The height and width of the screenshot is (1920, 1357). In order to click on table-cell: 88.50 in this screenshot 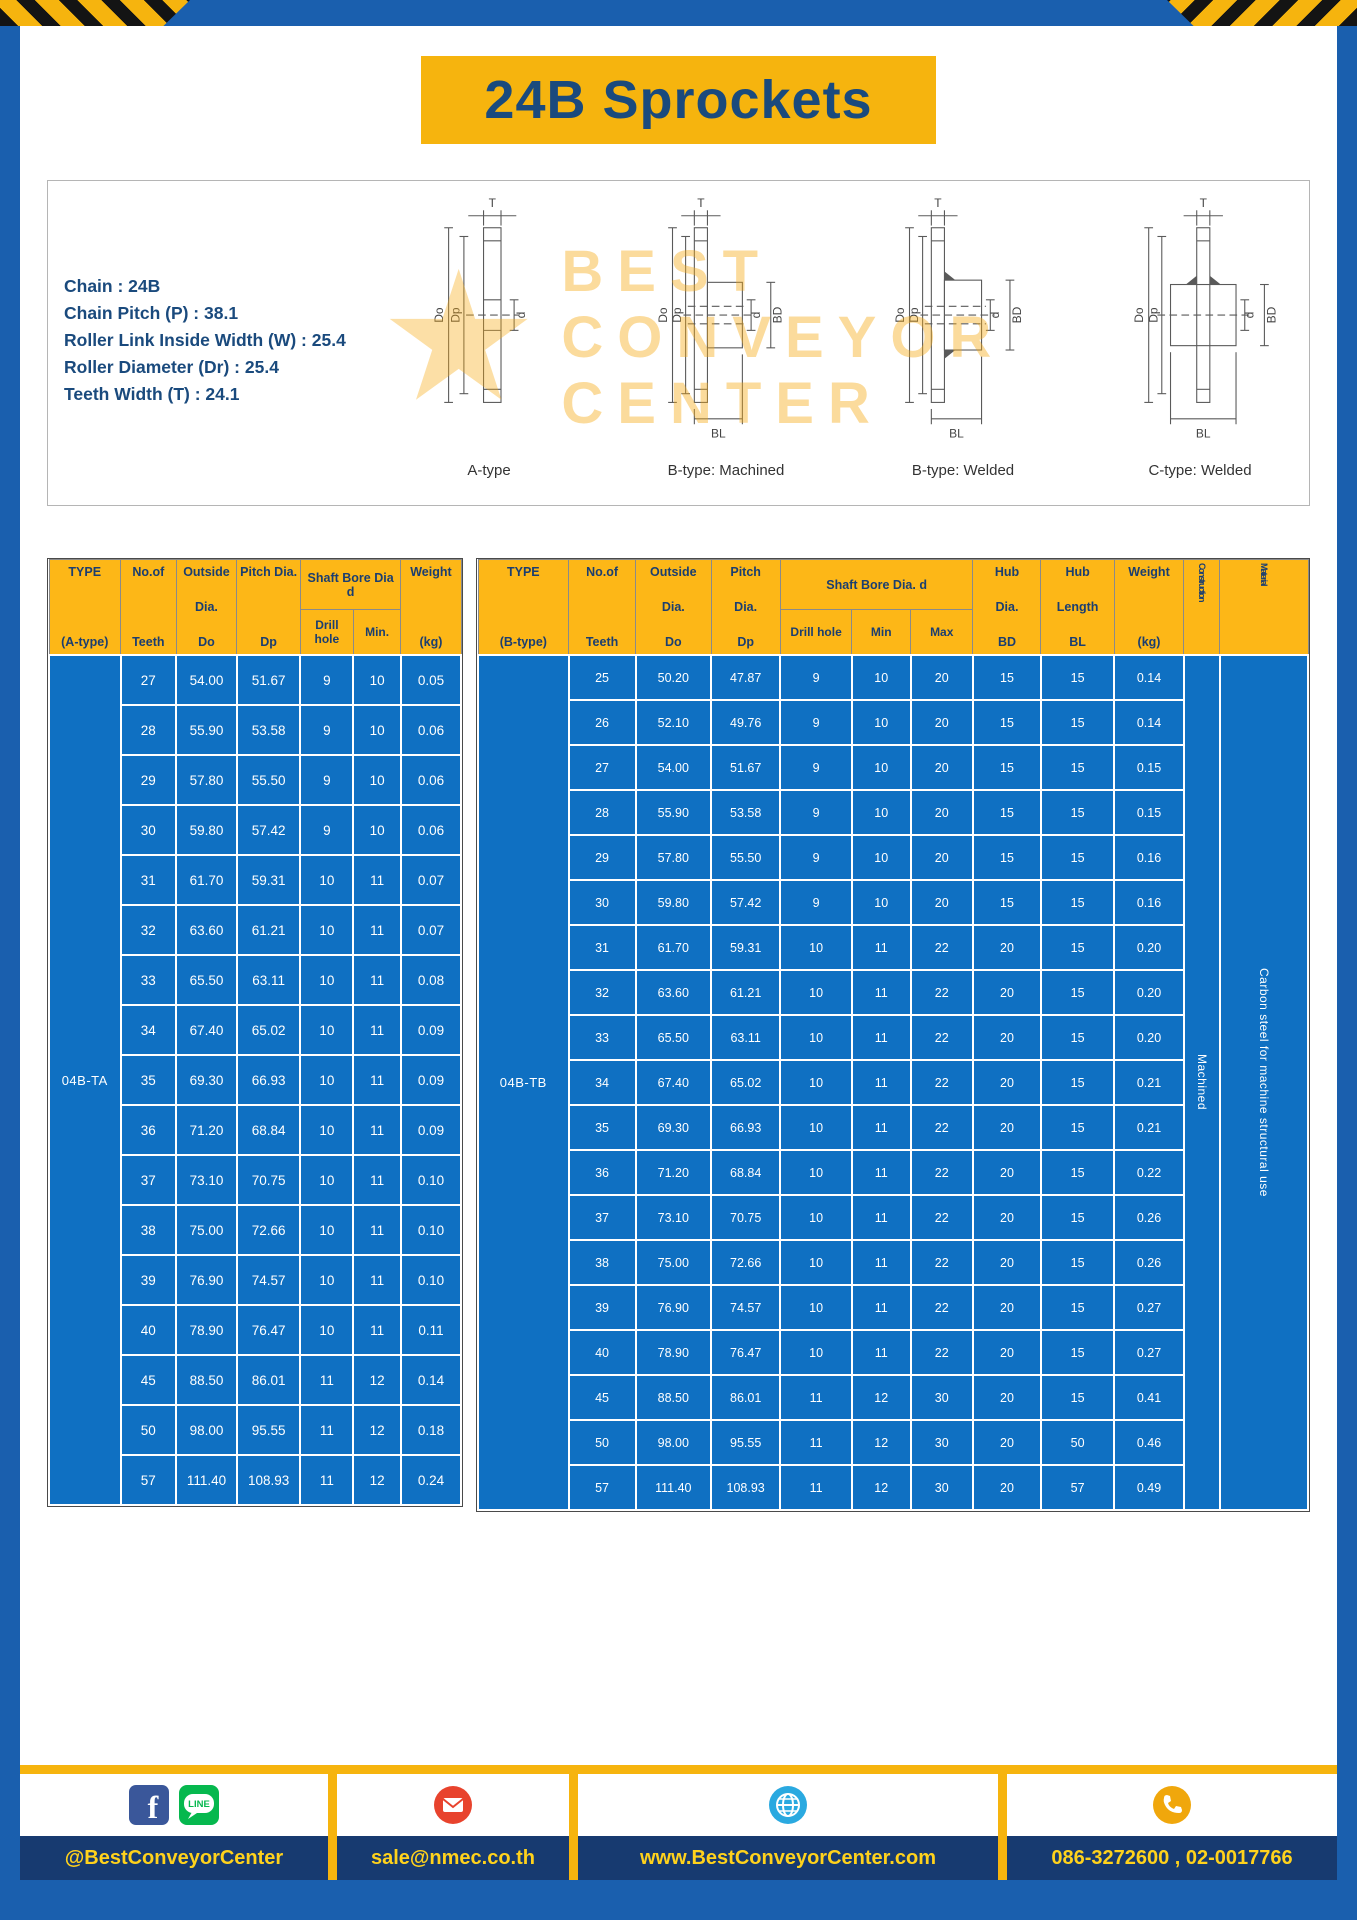, I will do `click(673, 1397)`.